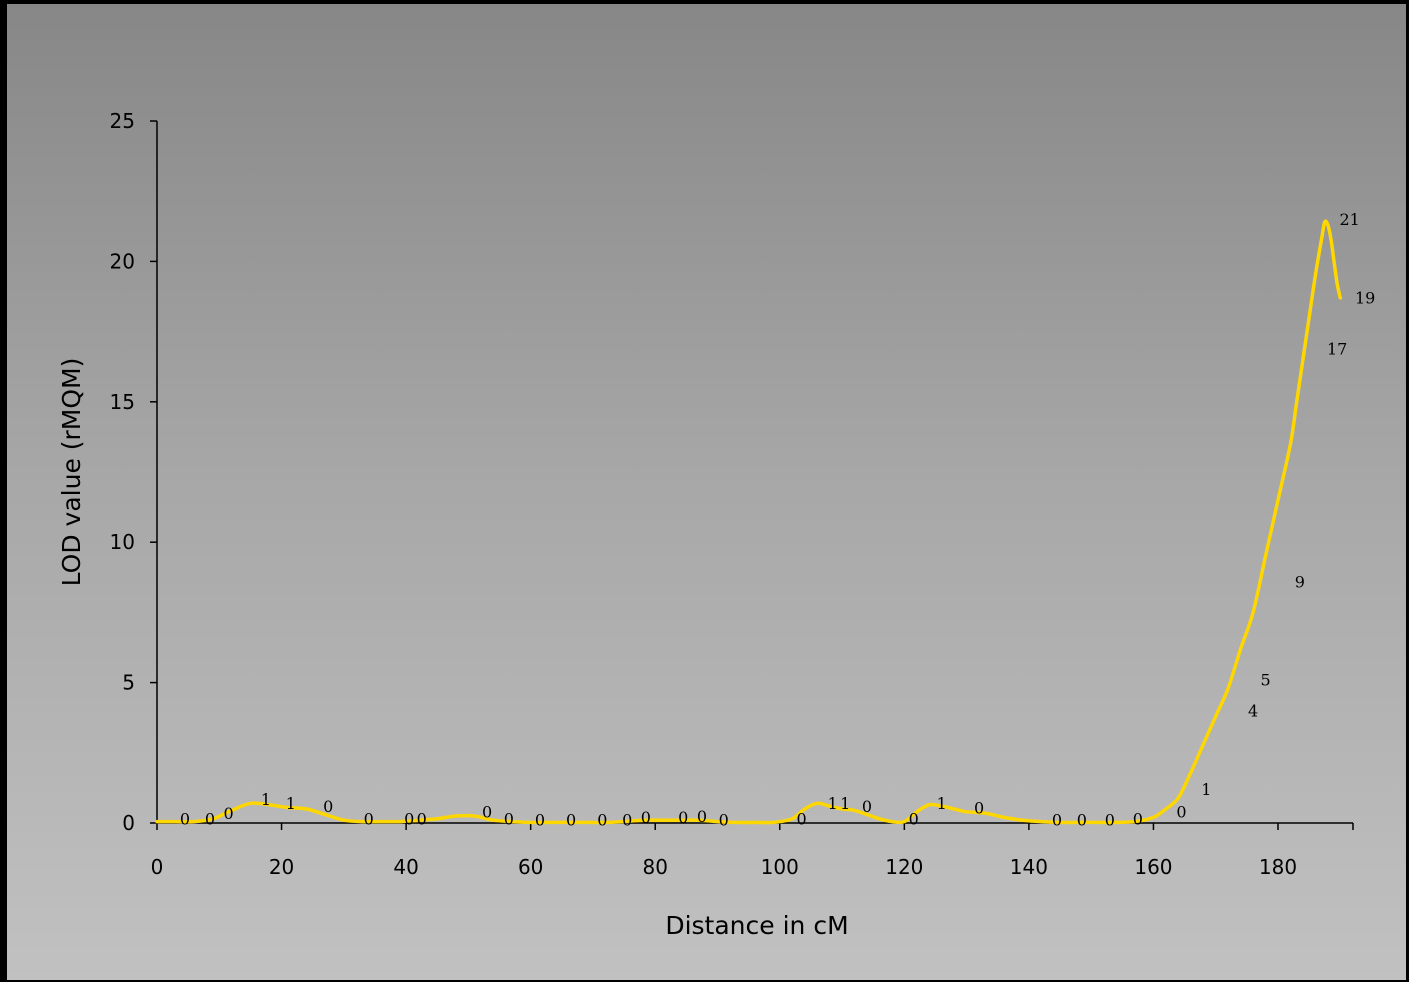 This screenshot has height=982, width=1409. What do you see at coordinates (157, 867) in the screenshot?
I see `x-tick-label: 0` at bounding box center [157, 867].